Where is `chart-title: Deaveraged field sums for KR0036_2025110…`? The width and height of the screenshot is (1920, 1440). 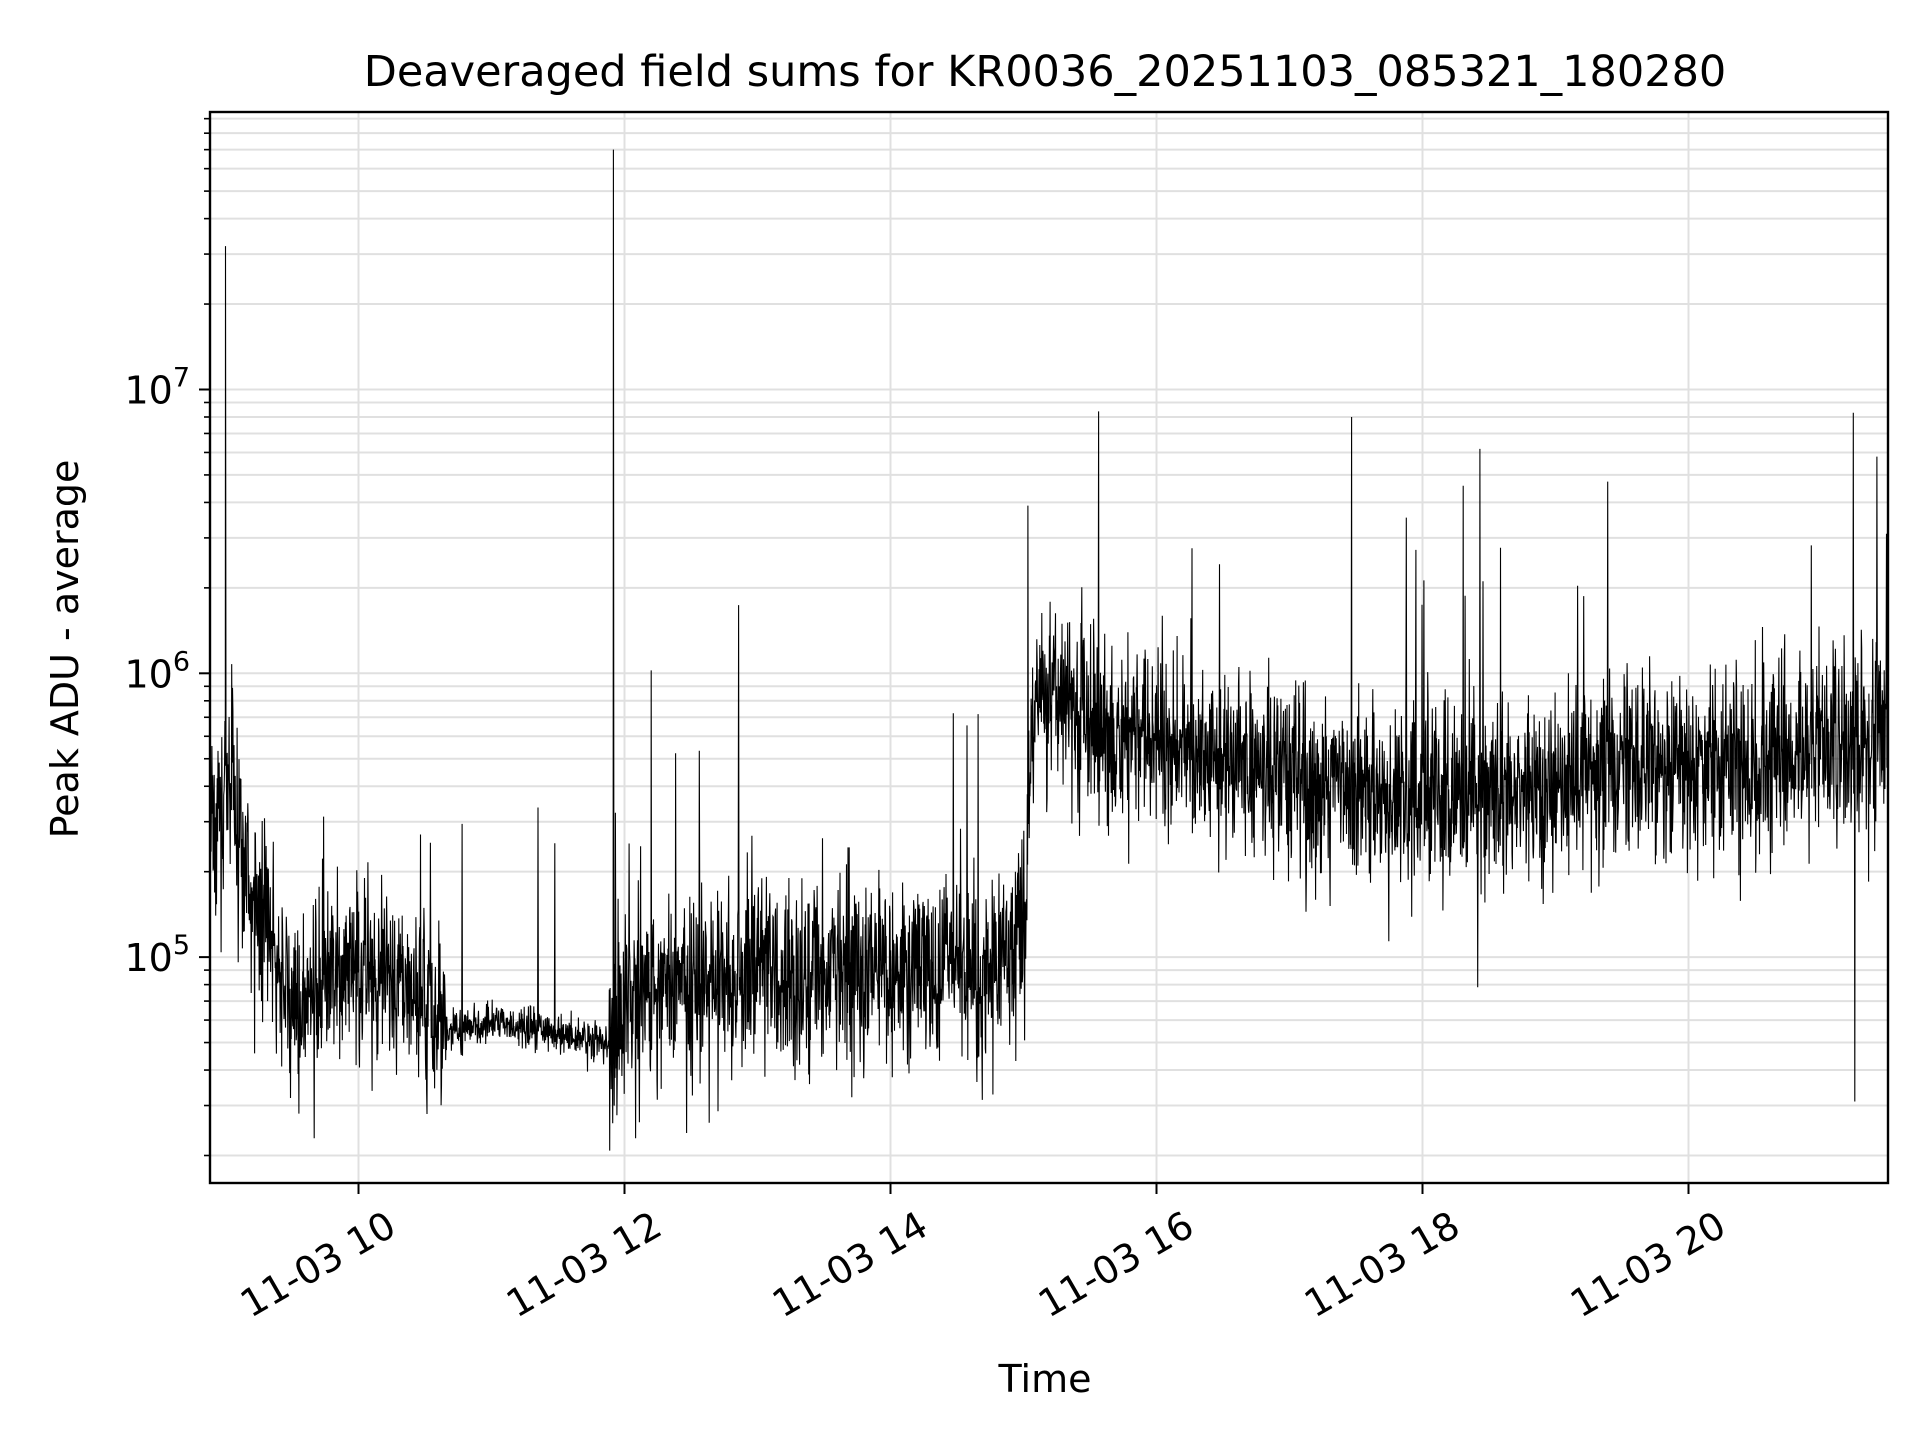
chart-title: Deaveraged field sums for KR0036_2025110… is located at coordinates (1045, 72).